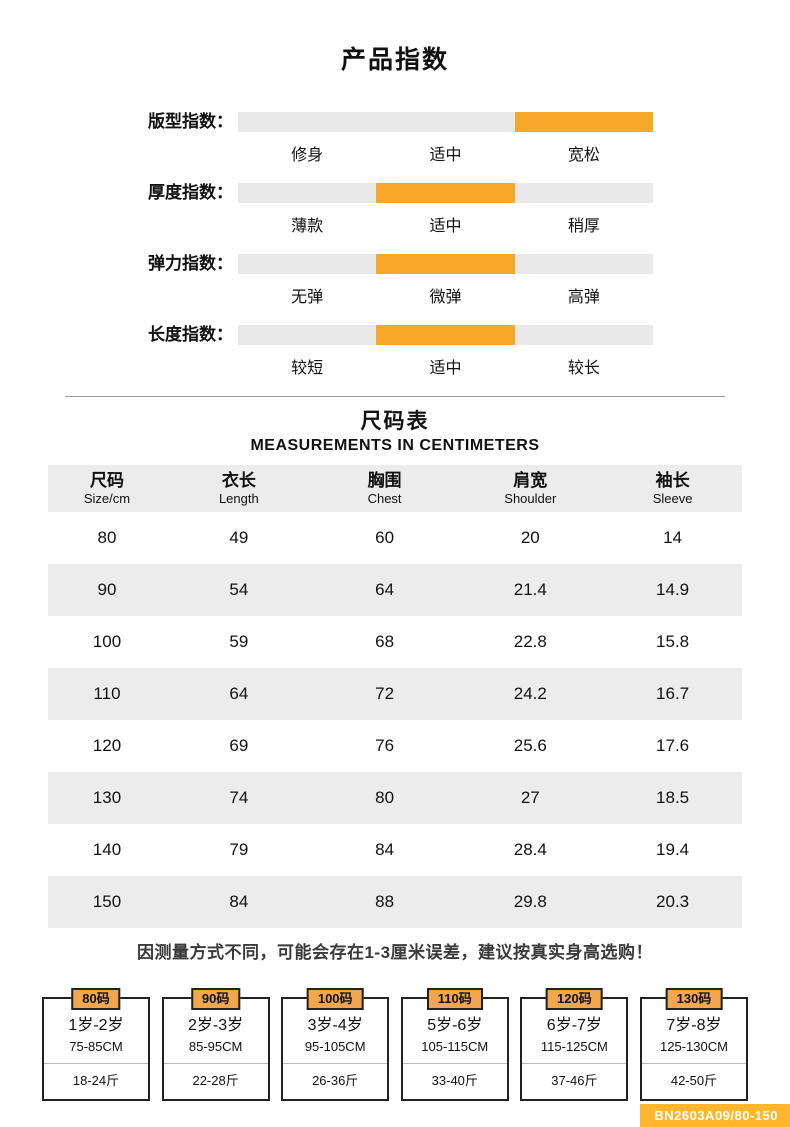 Image resolution: width=790 pixels, height=1127 pixels. I want to click on table-cell: 14, so click(673, 537).